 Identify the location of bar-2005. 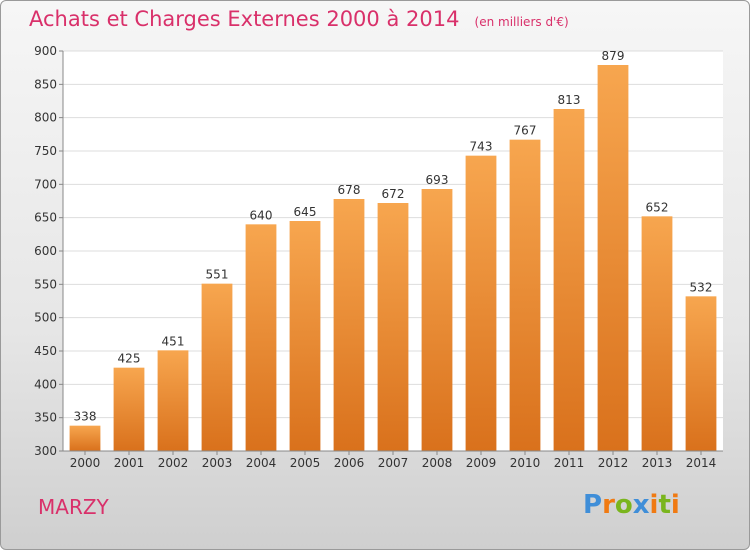
(305, 336).